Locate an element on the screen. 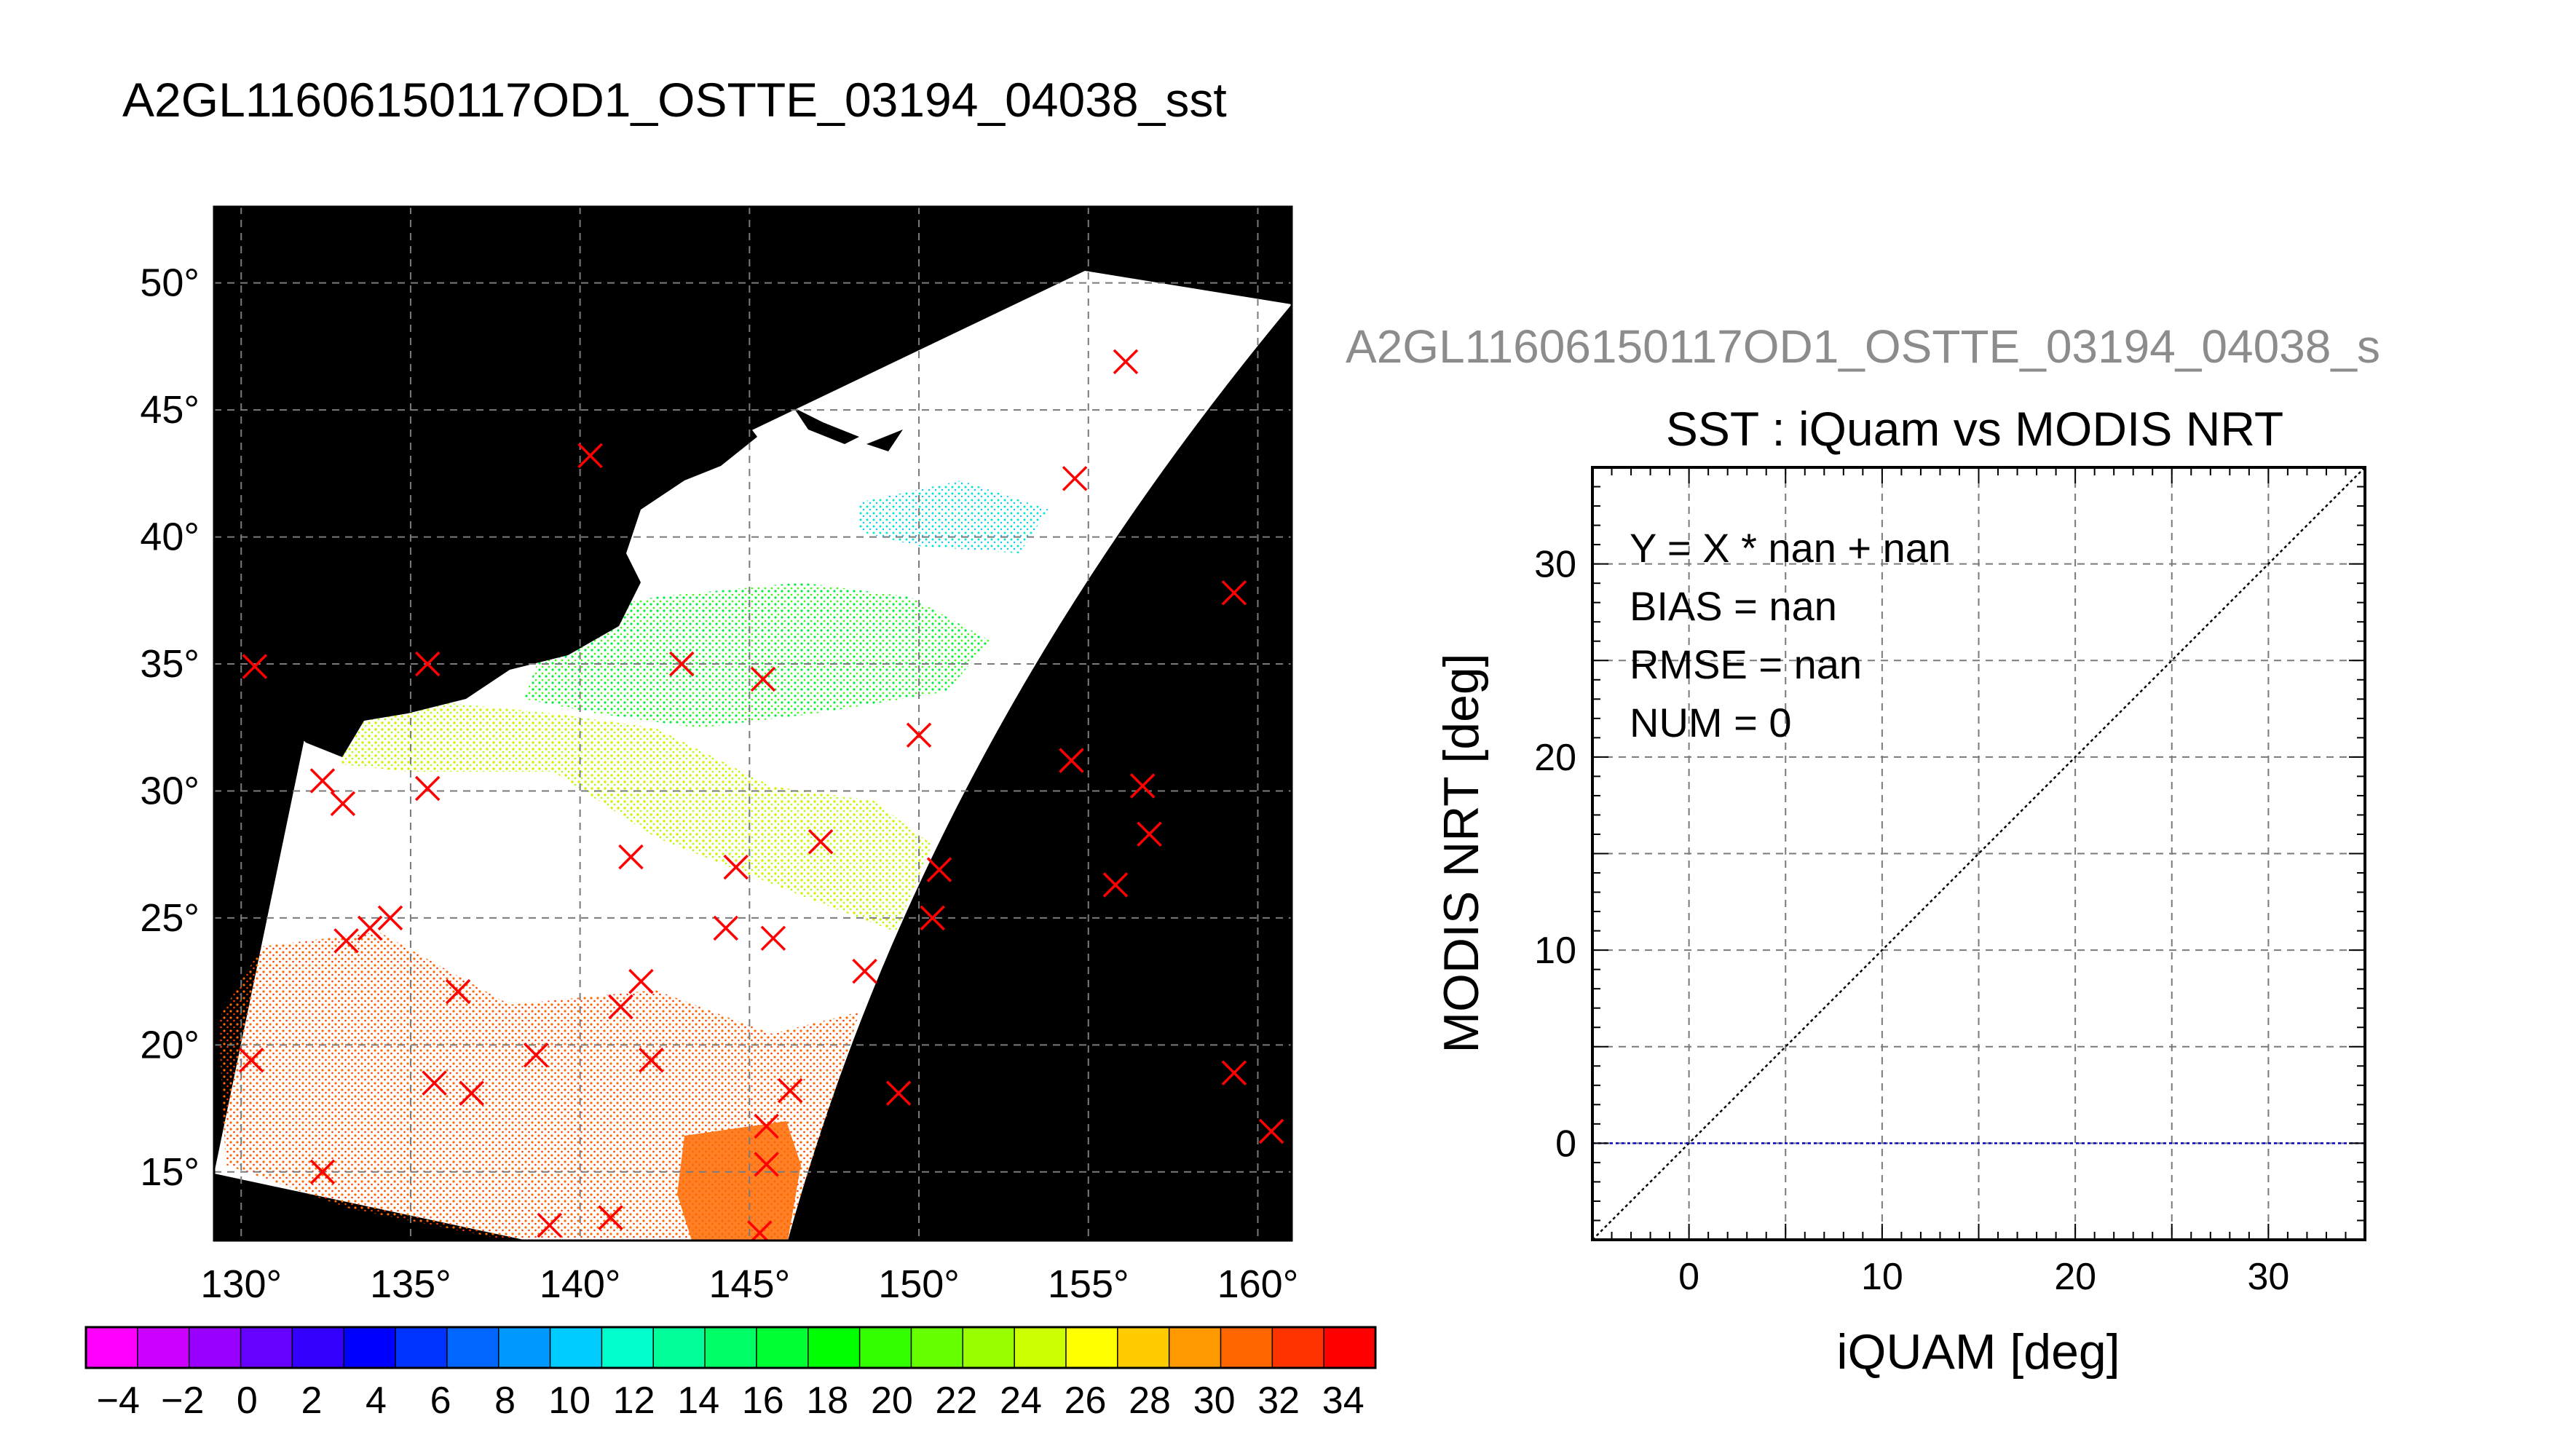  colorbar-border is located at coordinates (730, 1347).